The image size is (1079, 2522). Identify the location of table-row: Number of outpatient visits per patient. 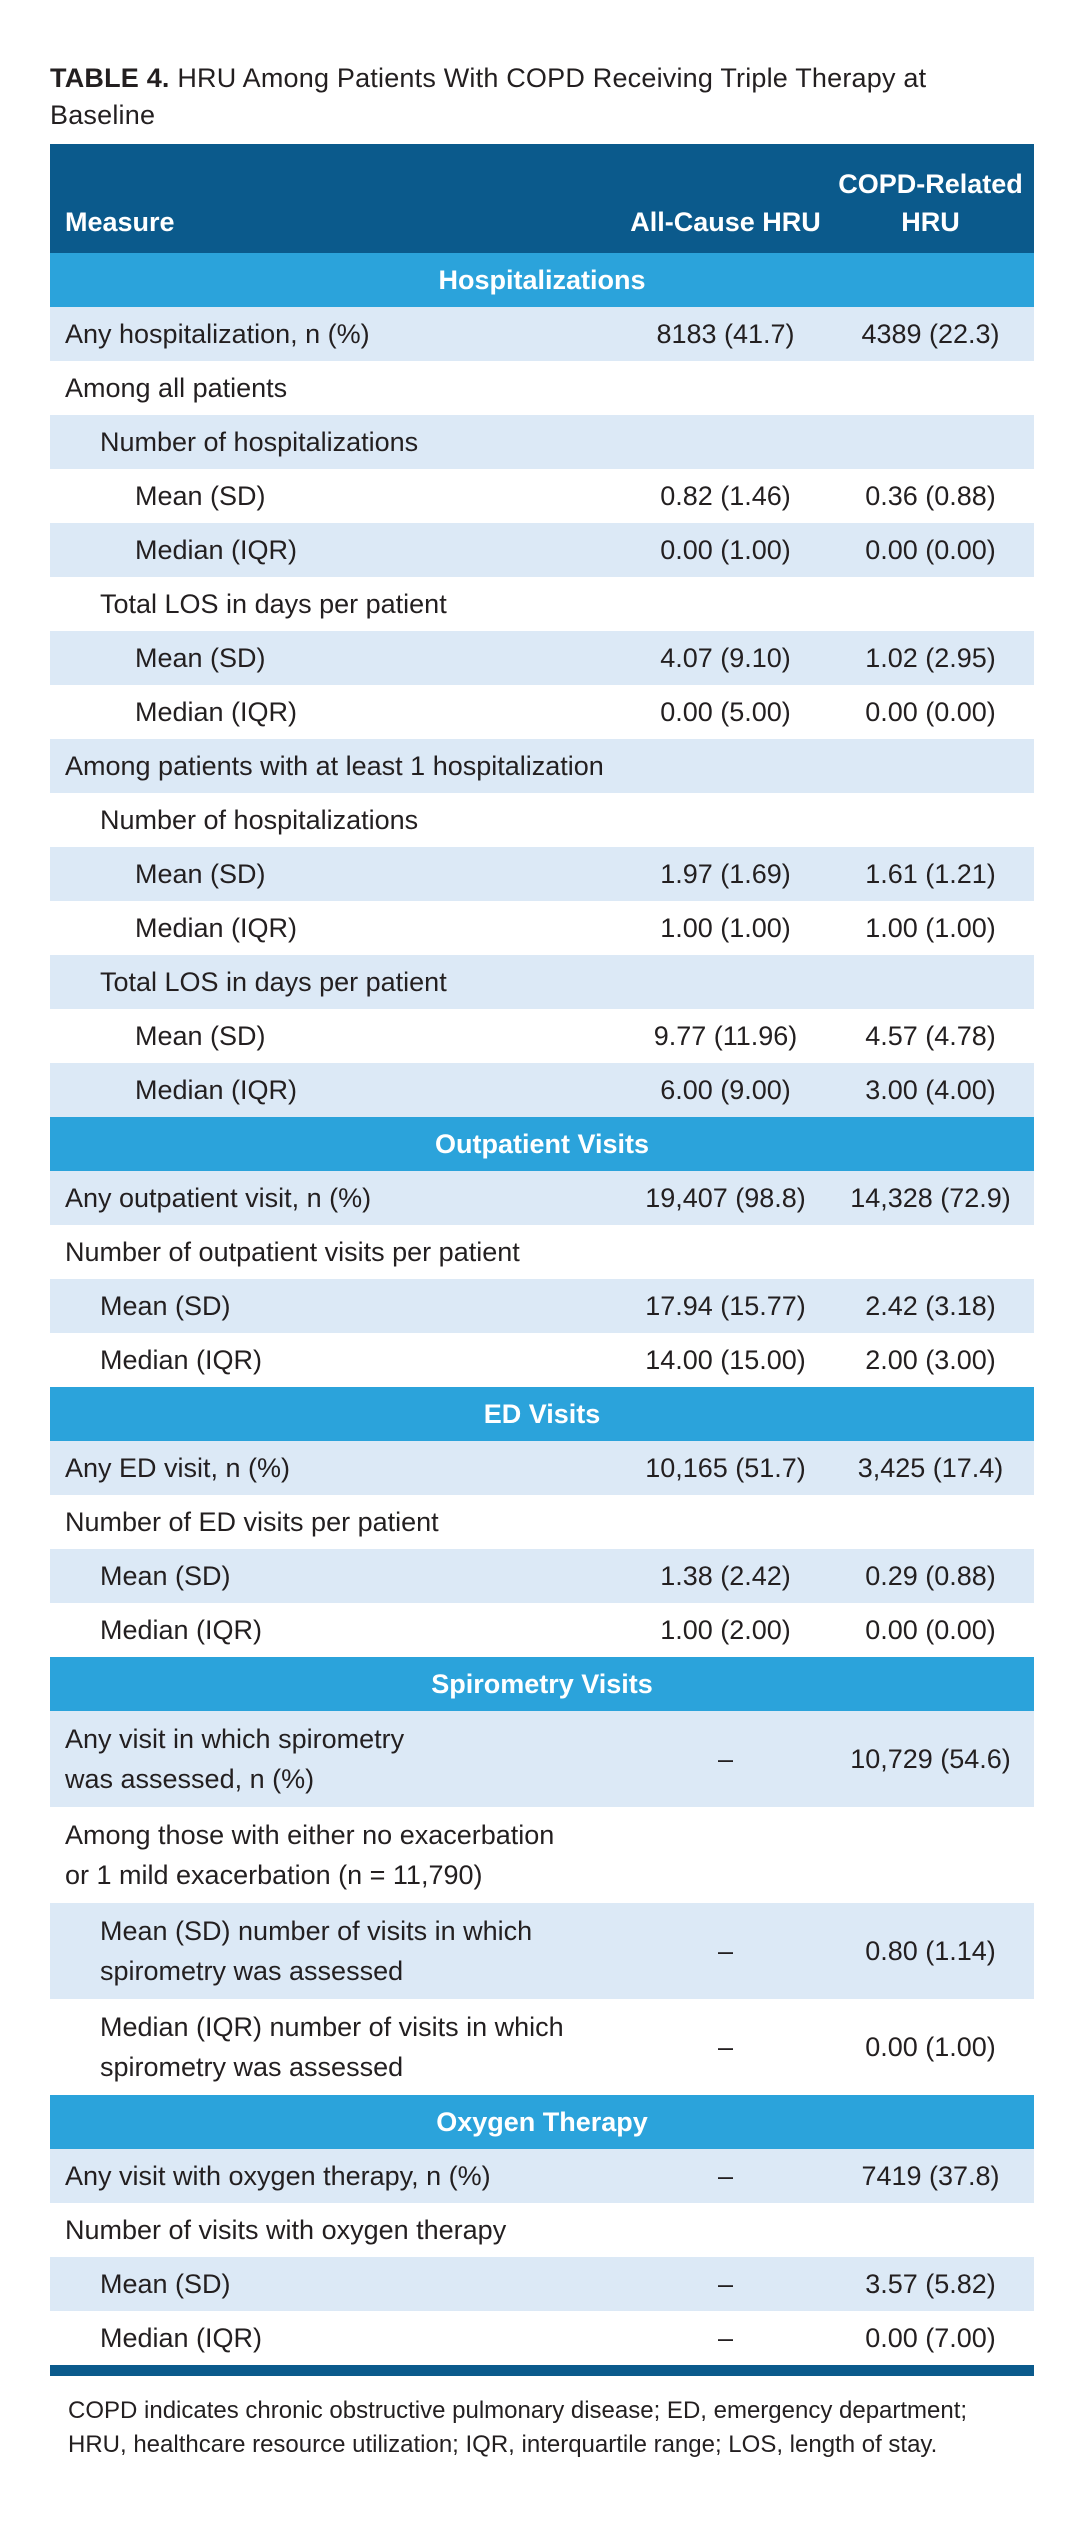
(542, 1252).